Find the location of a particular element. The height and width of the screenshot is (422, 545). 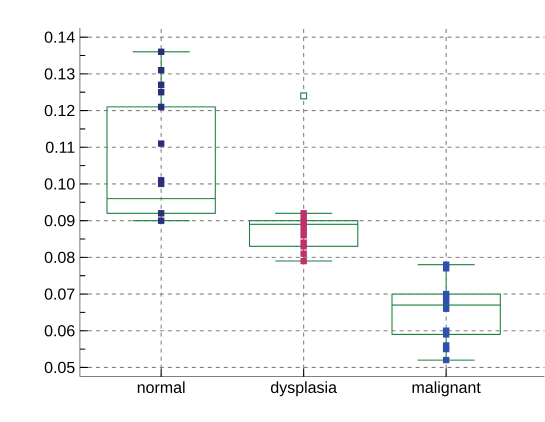

y-tick-label: 0.07 is located at coordinates (59, 294).